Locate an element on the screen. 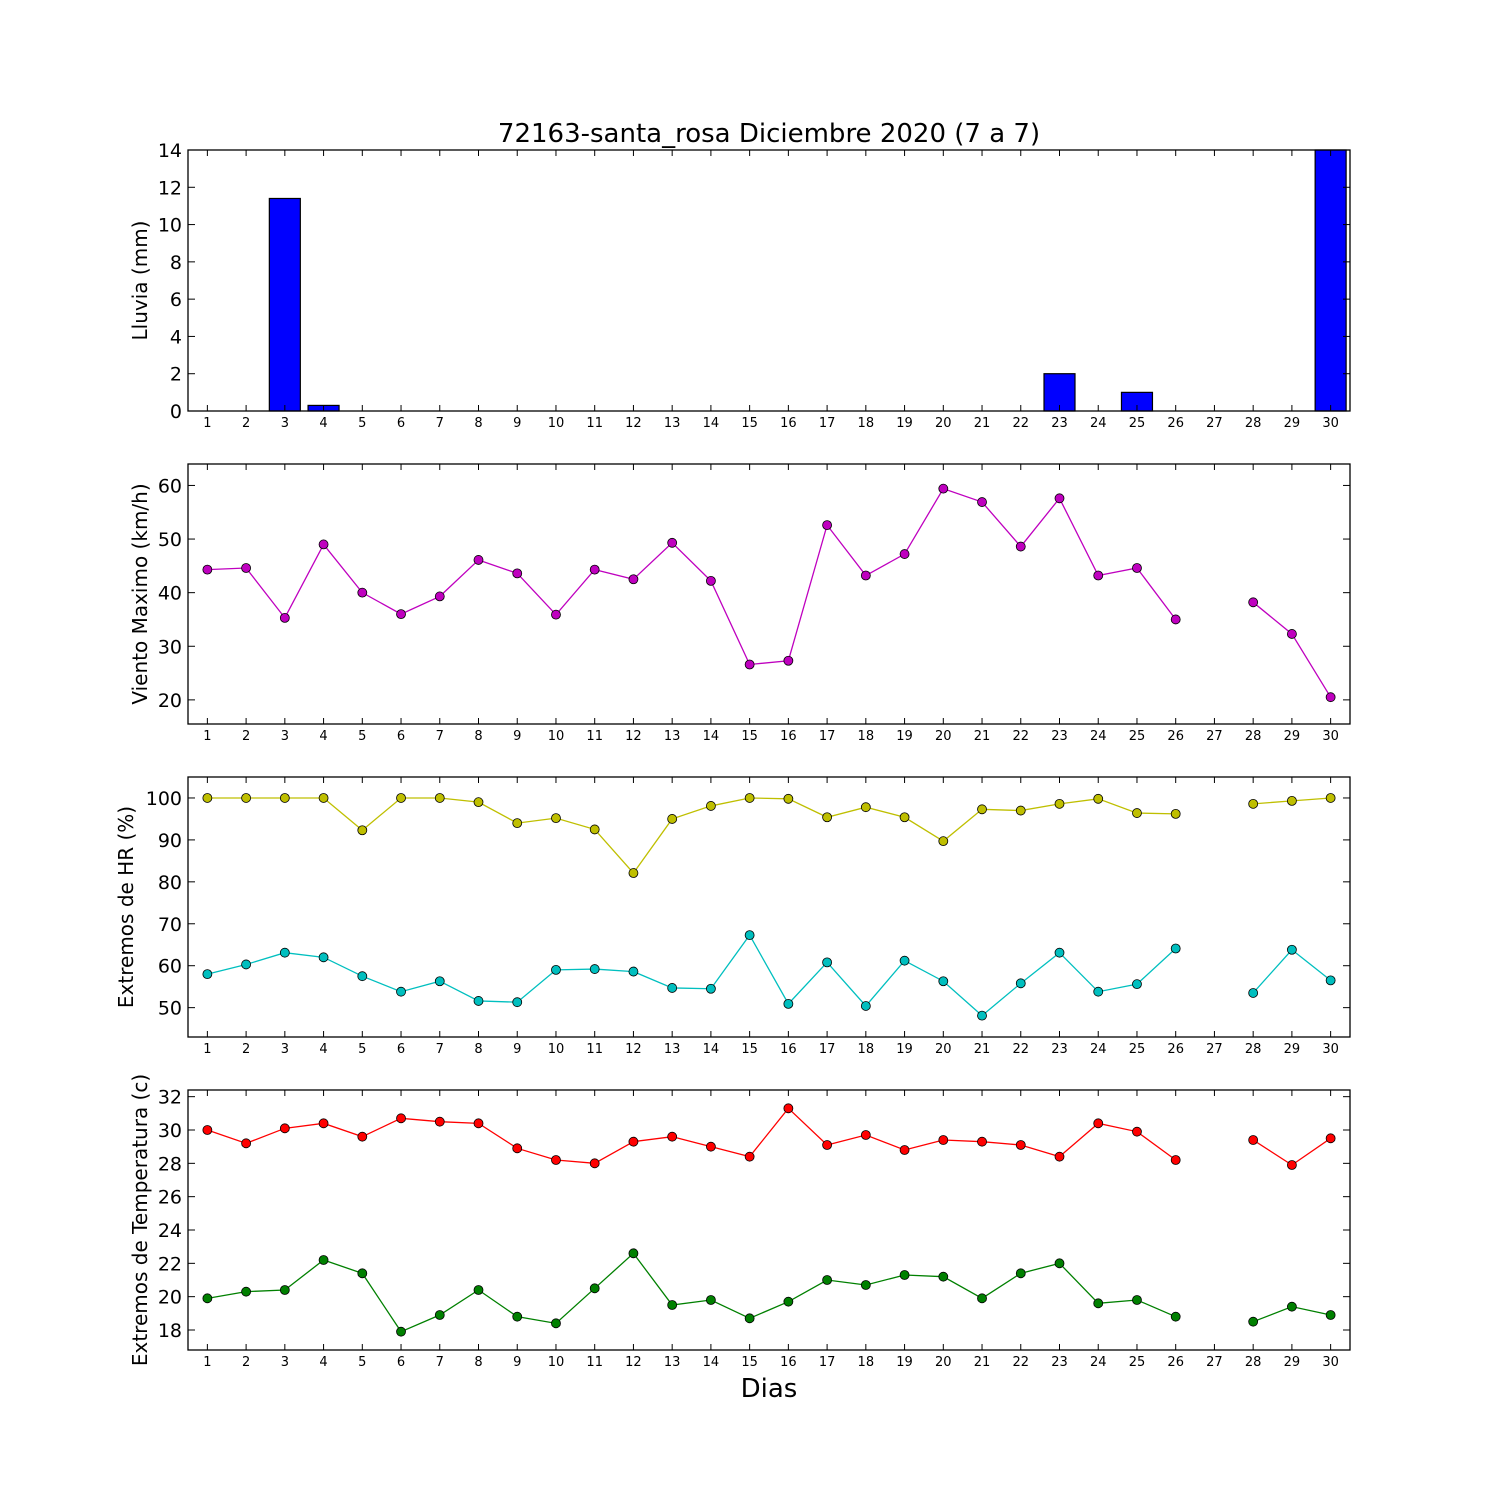 The height and width of the screenshot is (1500, 1500). y-tick-label: 22 is located at coordinates (170, 1264).